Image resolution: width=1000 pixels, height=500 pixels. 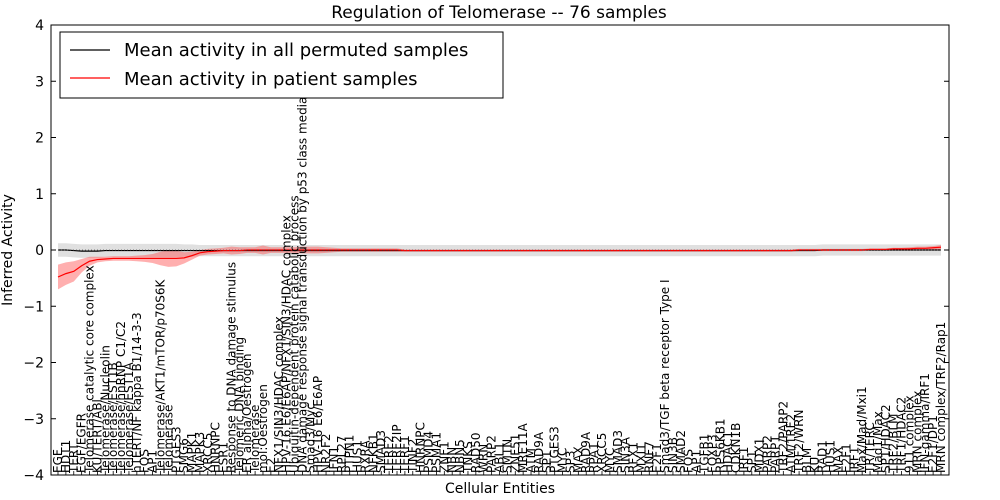 What do you see at coordinates (33, 364) in the screenshot?
I see `y-tick-label: −2` at bounding box center [33, 364].